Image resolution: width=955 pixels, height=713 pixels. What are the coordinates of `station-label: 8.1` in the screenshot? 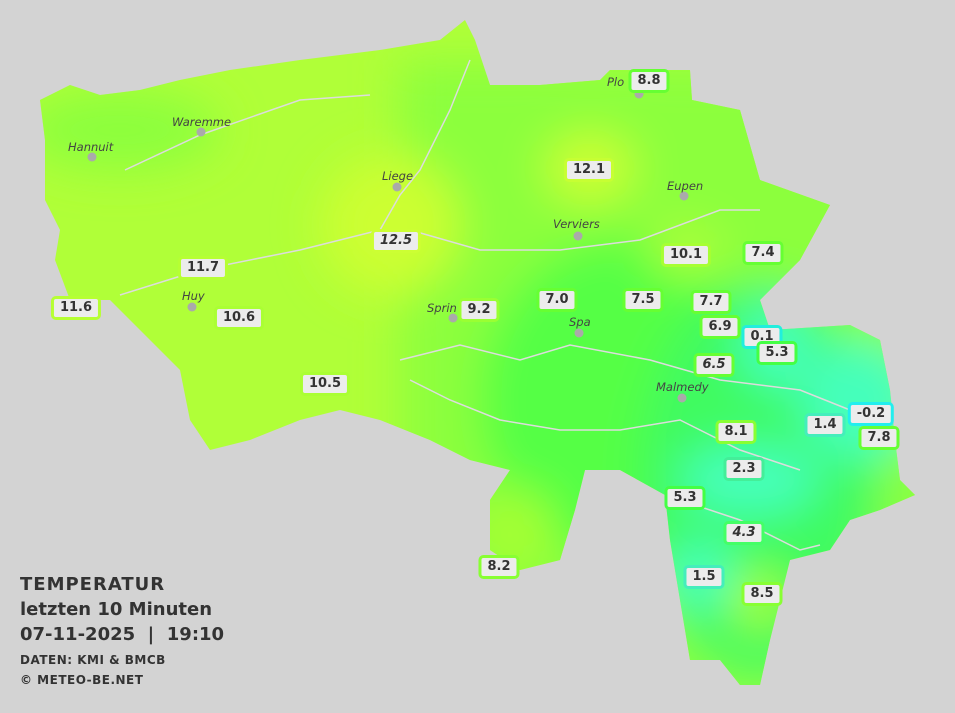 It's located at (736, 432).